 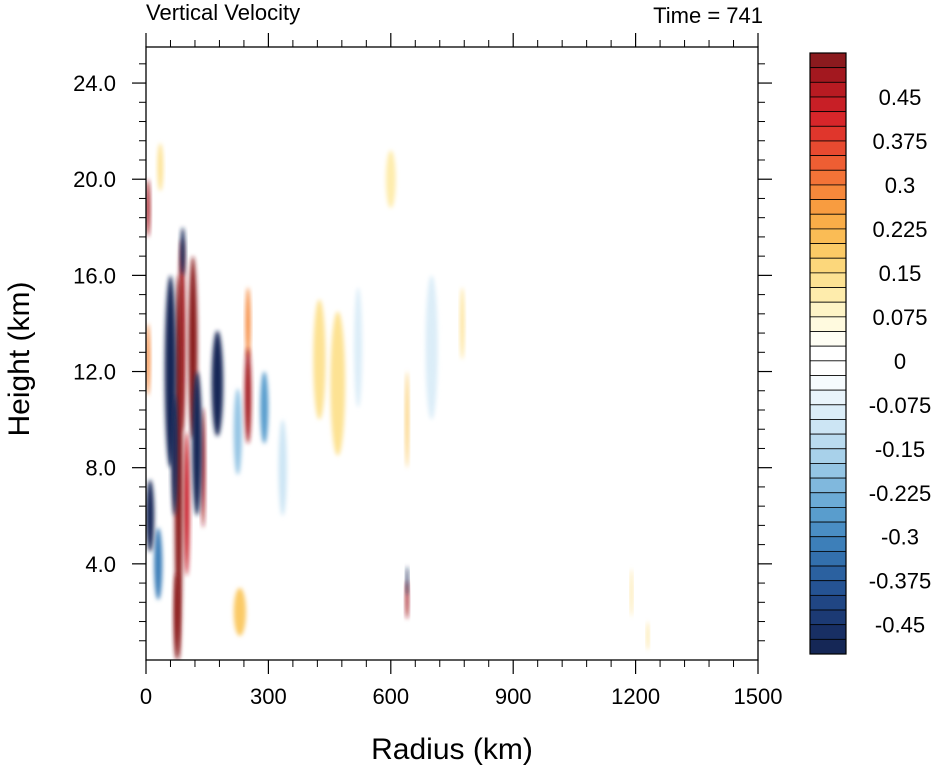 What do you see at coordinates (900, 581) in the screenshot?
I see `colorbar-label: -0.375` at bounding box center [900, 581].